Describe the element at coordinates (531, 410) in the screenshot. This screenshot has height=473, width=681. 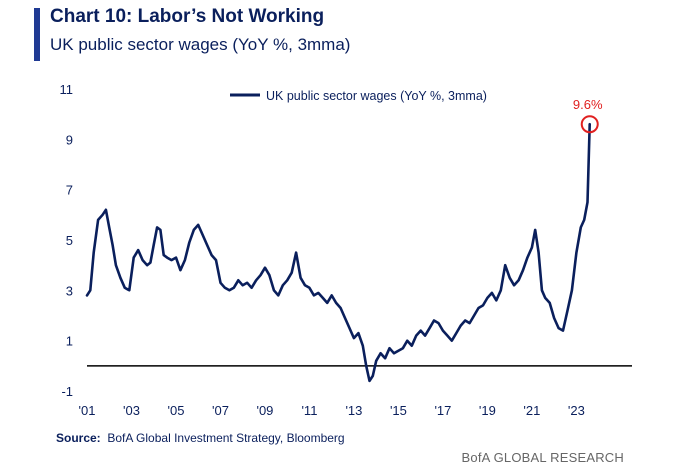
I see `x-tick-label: '21` at that location.